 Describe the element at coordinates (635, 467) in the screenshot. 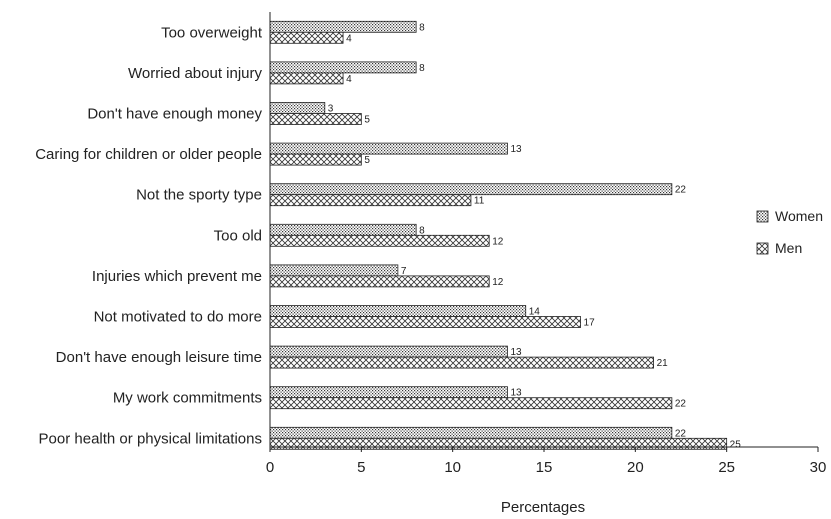

I see `x-tick-label: 20` at that location.